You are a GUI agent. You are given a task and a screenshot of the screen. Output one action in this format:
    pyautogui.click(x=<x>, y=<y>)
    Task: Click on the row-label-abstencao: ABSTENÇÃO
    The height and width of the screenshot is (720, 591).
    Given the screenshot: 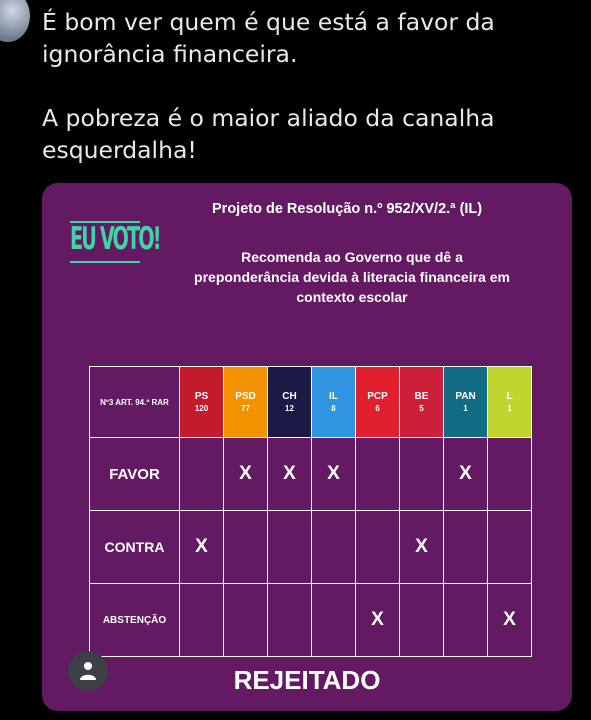 What is the action you would take?
    pyautogui.click(x=134, y=620)
    